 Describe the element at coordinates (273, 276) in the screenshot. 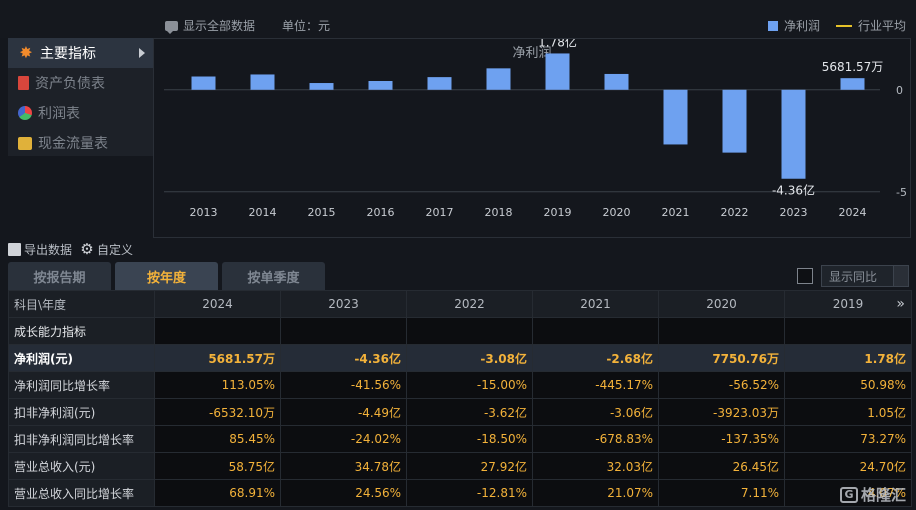

I see `tab-by-quarter: 按单季度` at that location.